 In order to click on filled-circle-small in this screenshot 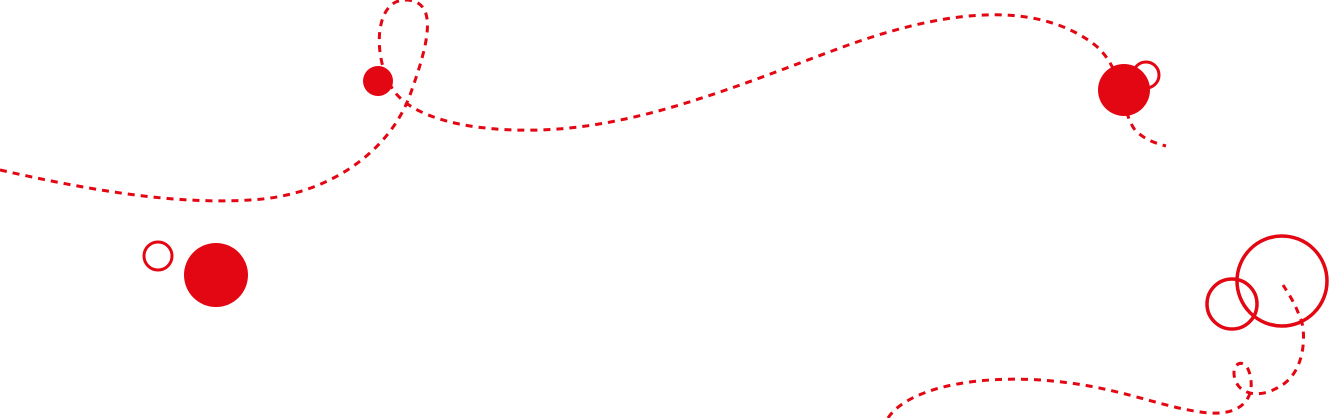, I will do `click(378, 81)`.